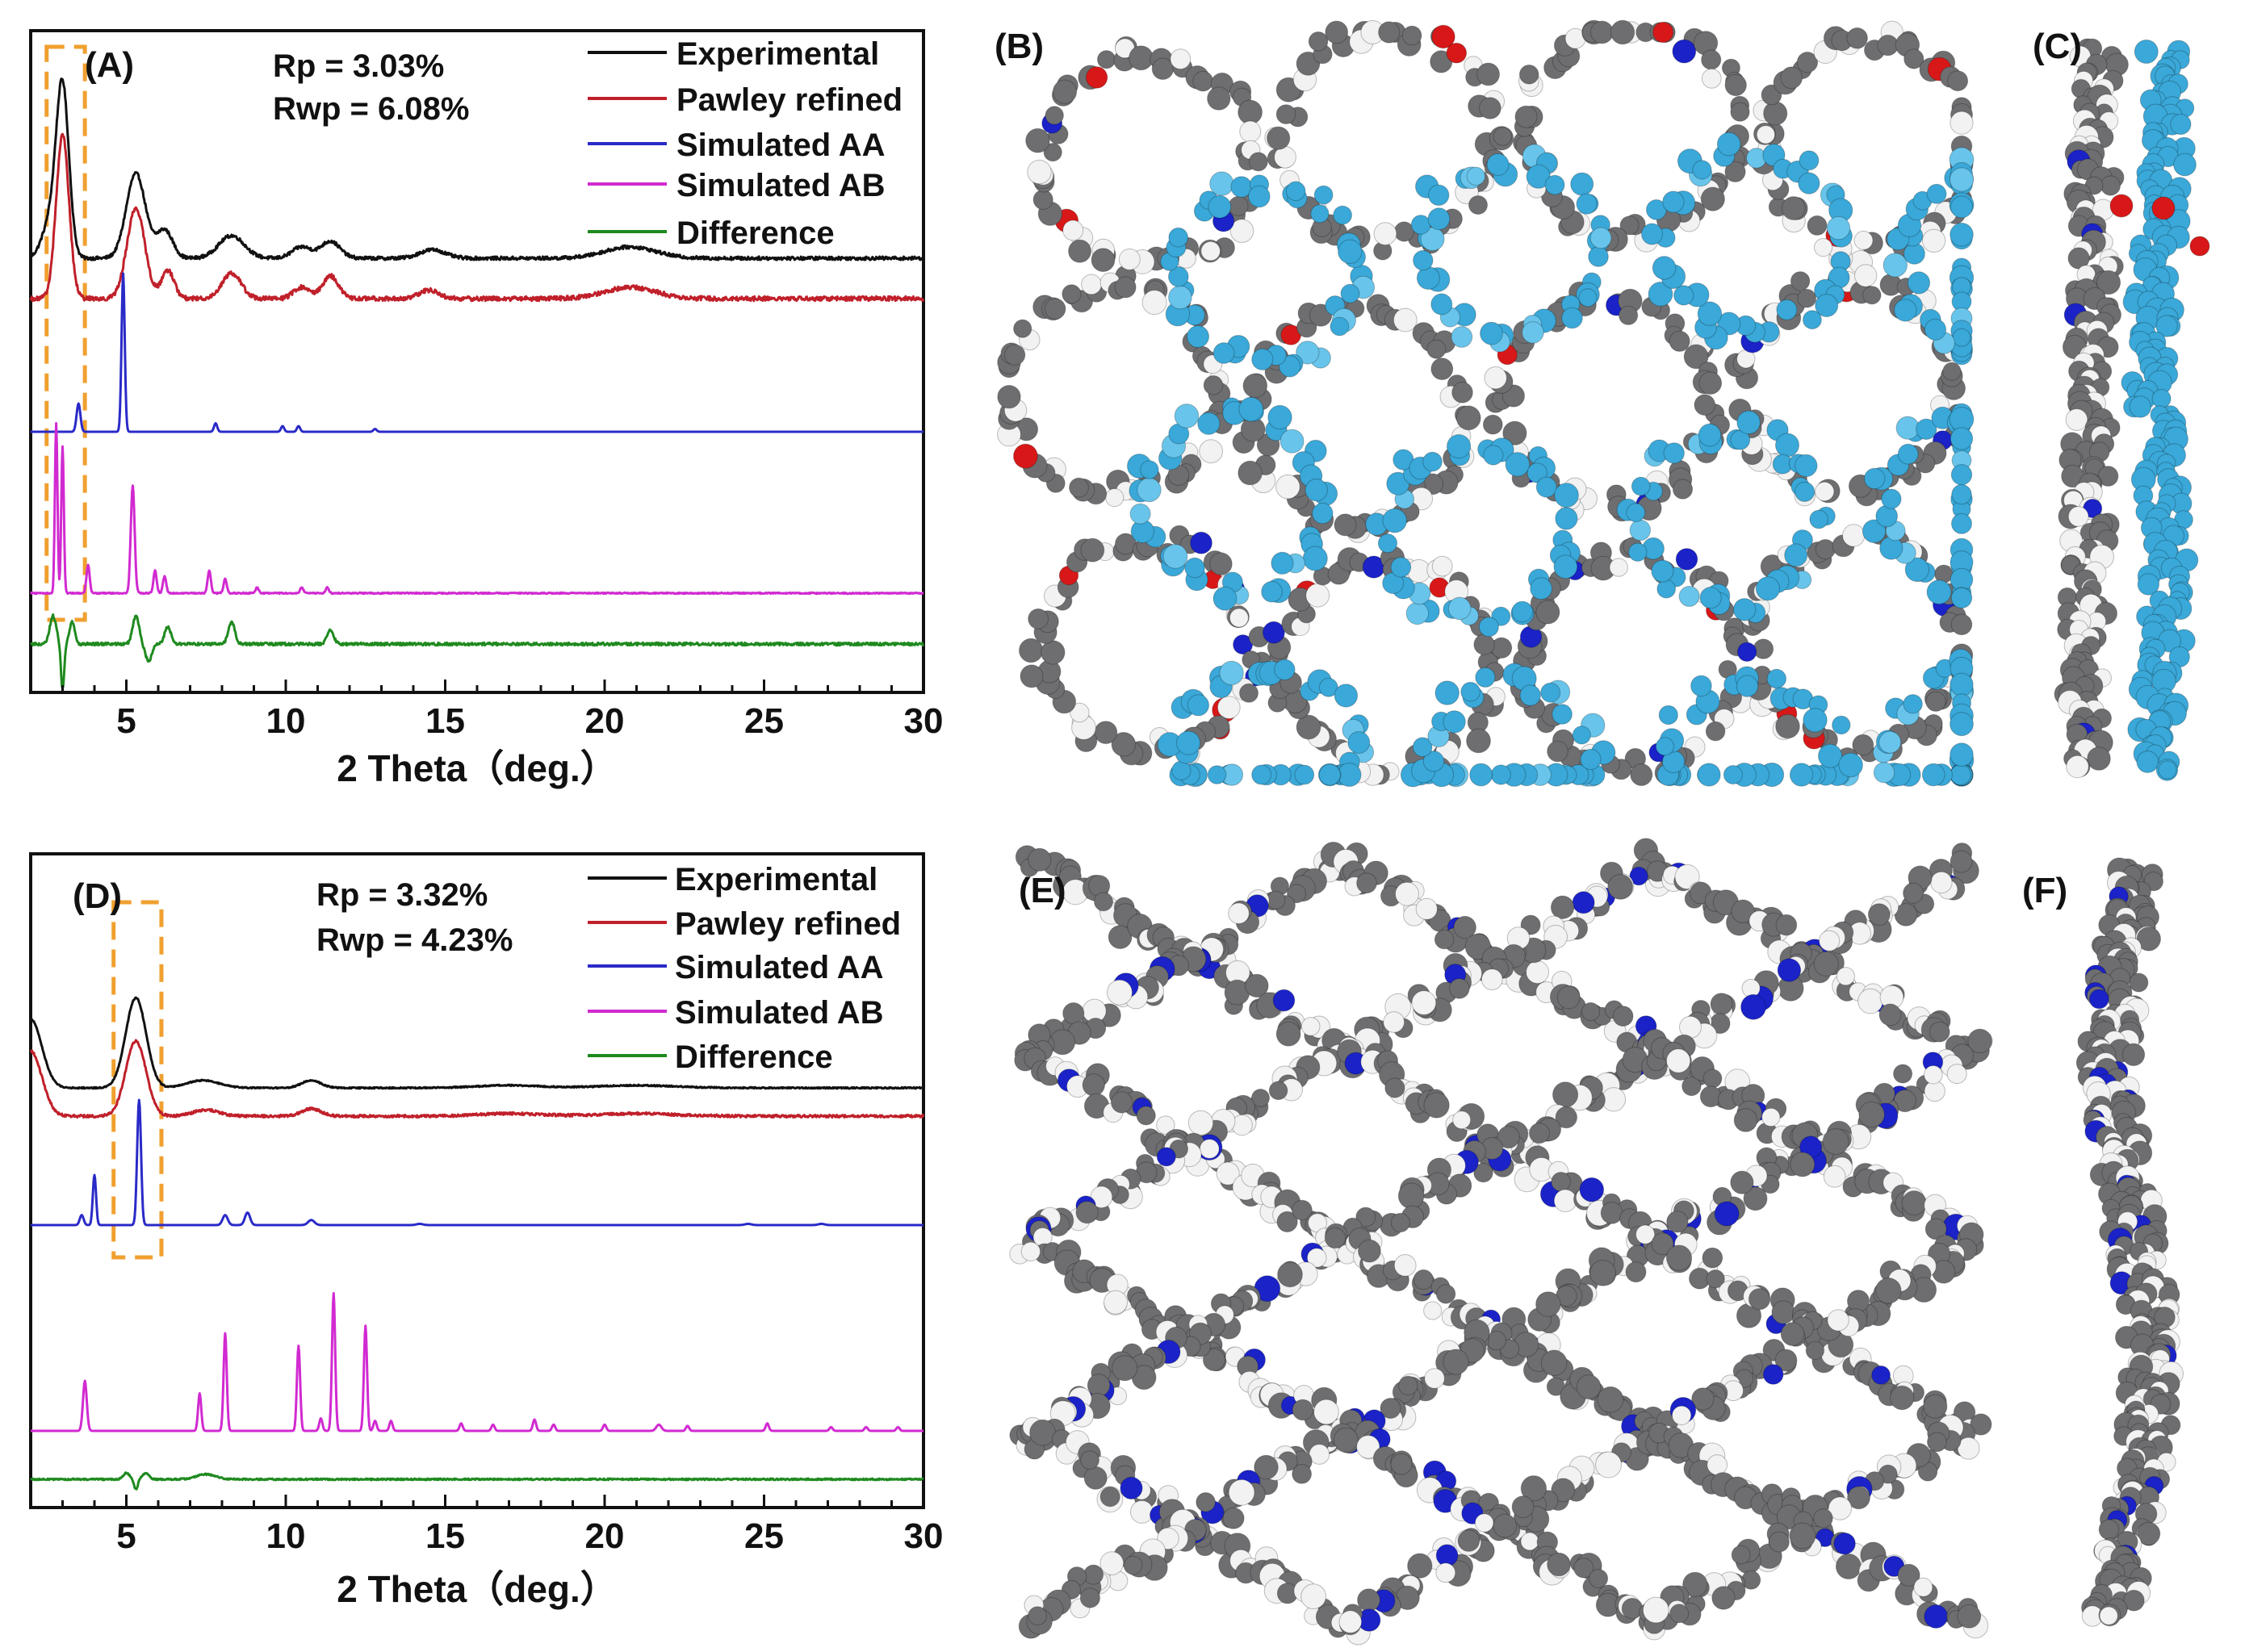  What do you see at coordinates (781, 145) in the screenshot?
I see `legend-label-aa: Simulated AA` at bounding box center [781, 145].